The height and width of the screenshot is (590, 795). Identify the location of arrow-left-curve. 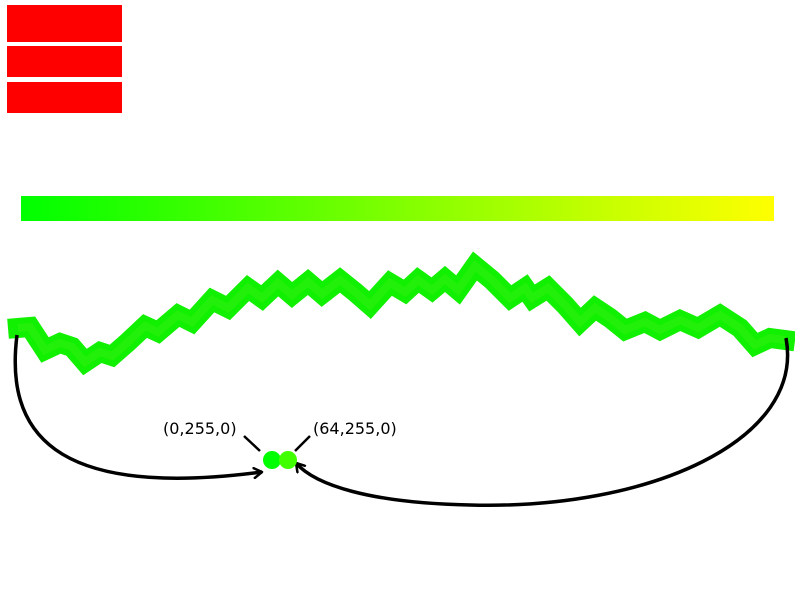
(137, 407).